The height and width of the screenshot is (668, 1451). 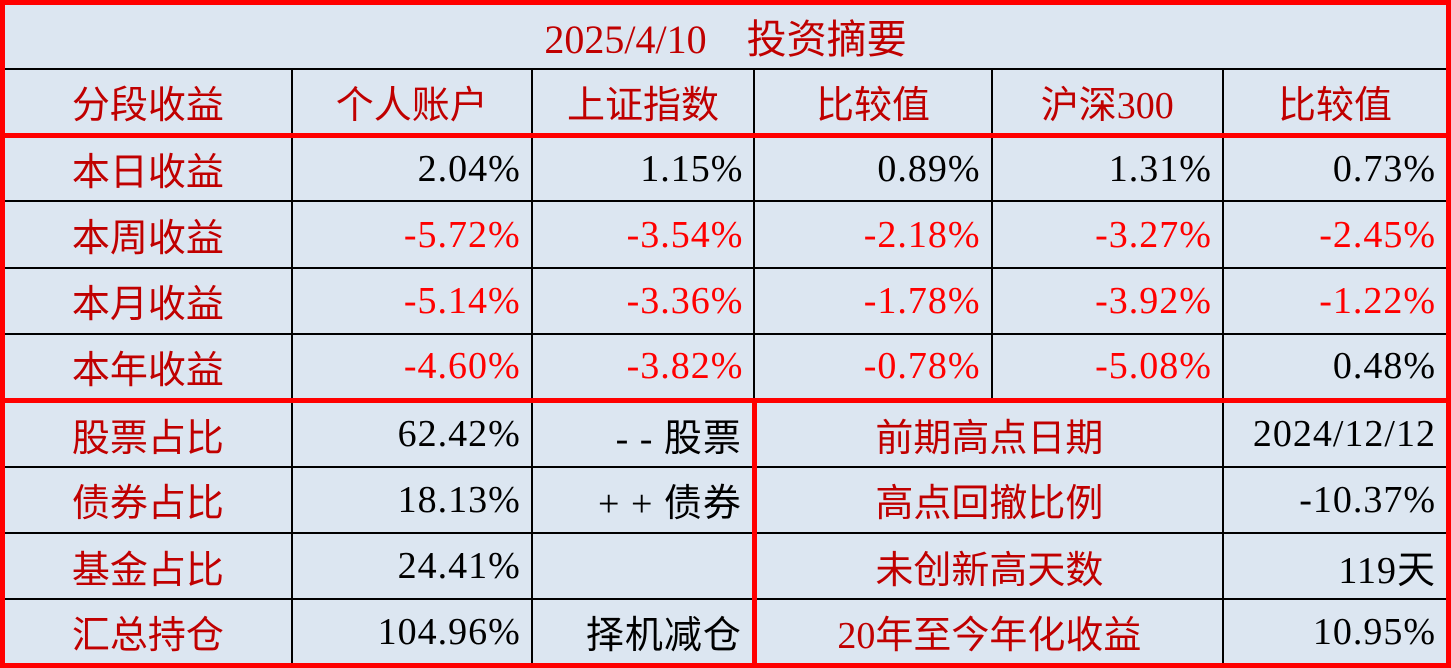 What do you see at coordinates (643, 367) in the screenshot?
I see `value-cell: -3.82%` at bounding box center [643, 367].